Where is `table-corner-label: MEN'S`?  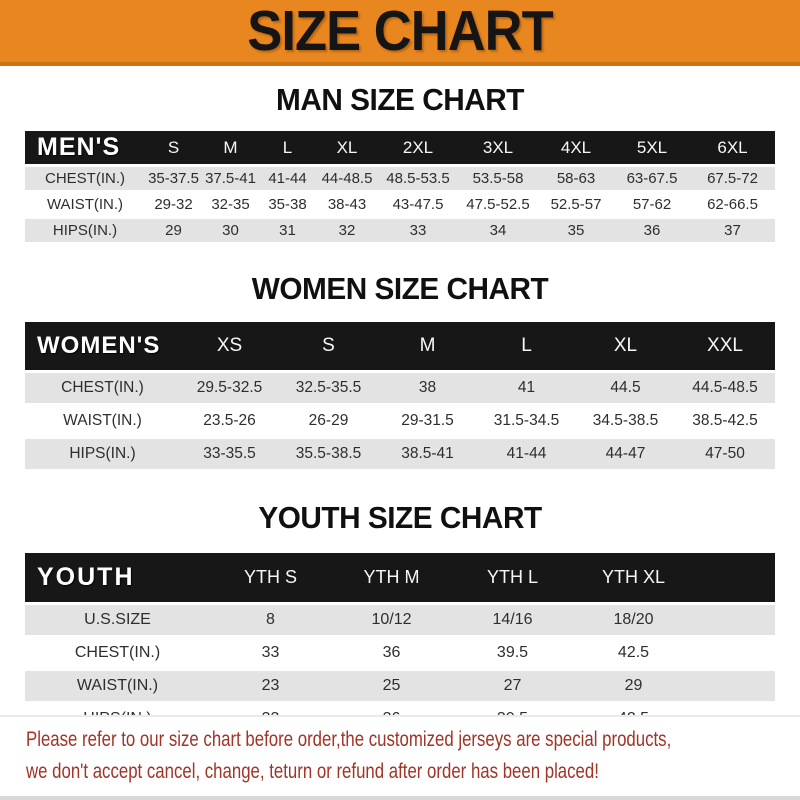 table-corner-label: MEN'S is located at coordinates (85, 147).